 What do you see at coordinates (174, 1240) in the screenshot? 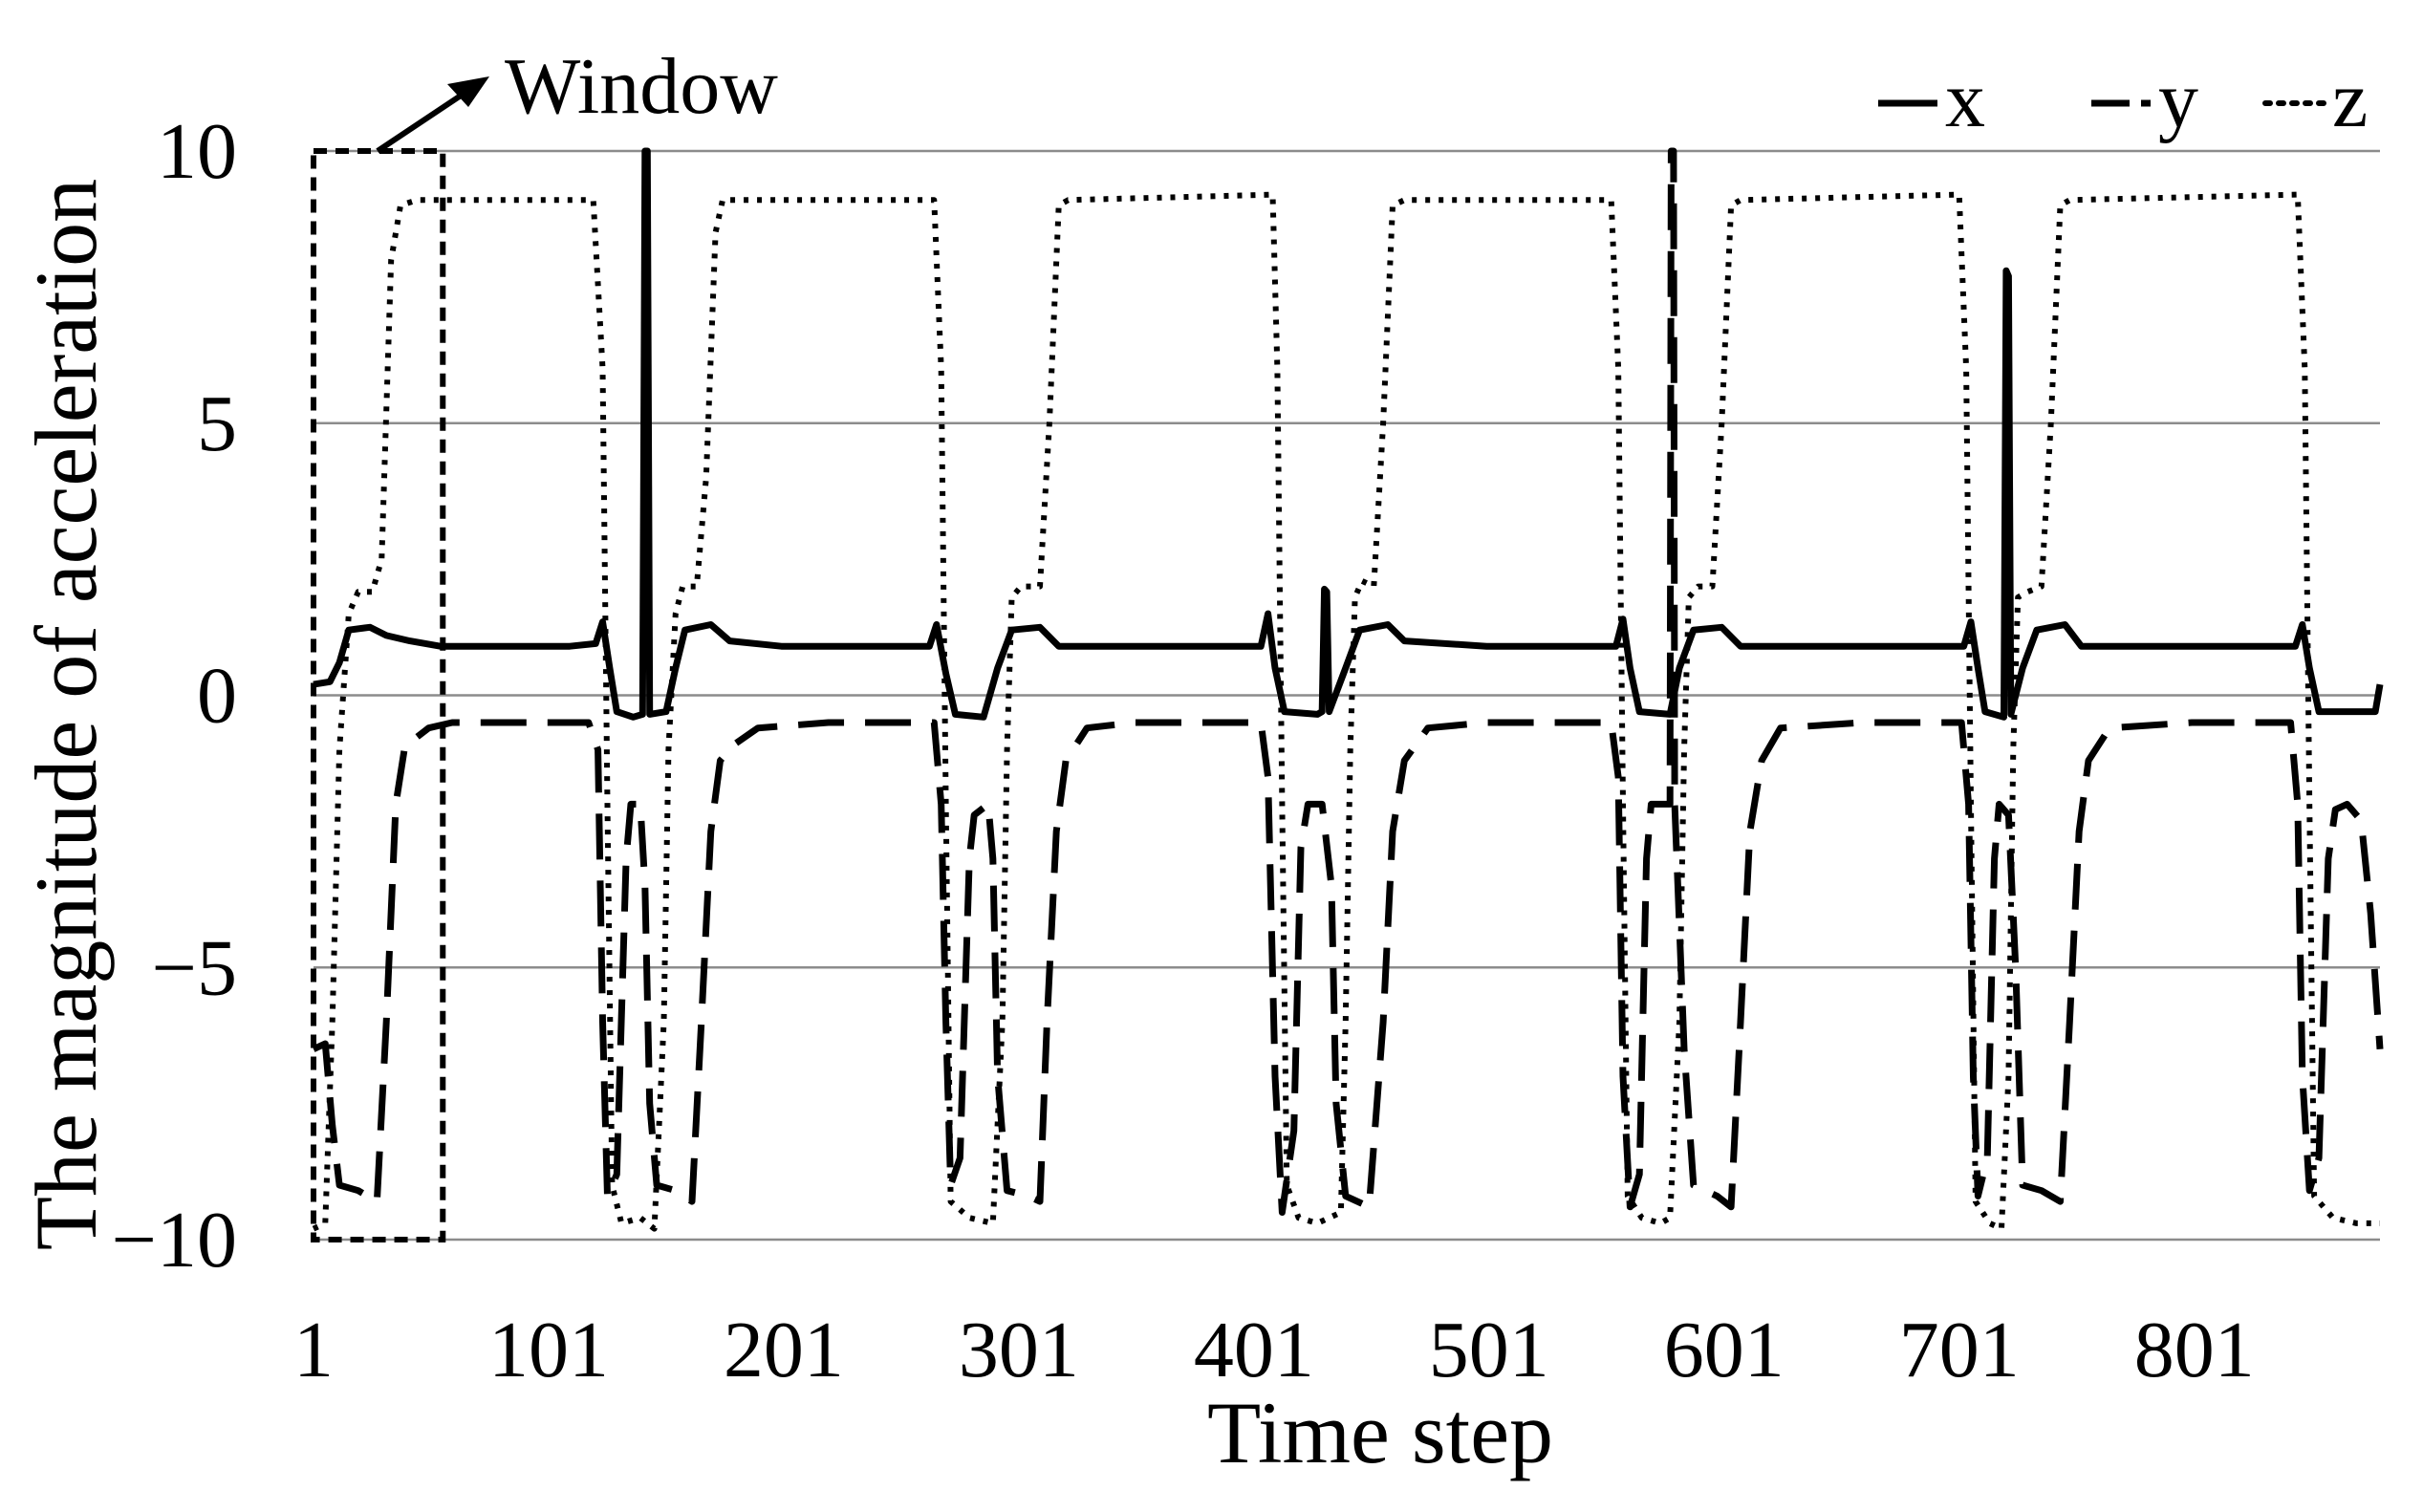
I see `y-tick-label: −10` at bounding box center [174, 1240].